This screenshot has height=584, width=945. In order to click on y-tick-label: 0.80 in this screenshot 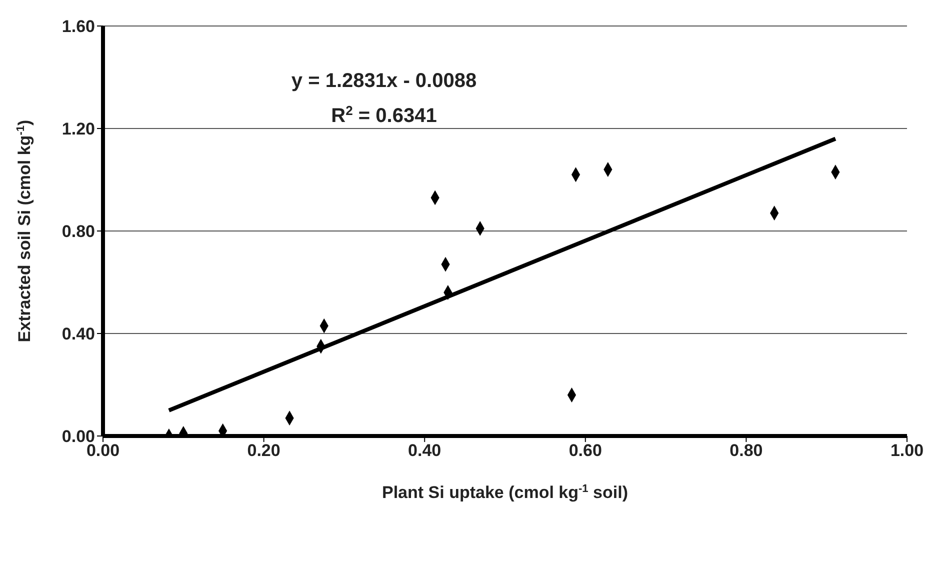, I will do `click(78, 232)`.